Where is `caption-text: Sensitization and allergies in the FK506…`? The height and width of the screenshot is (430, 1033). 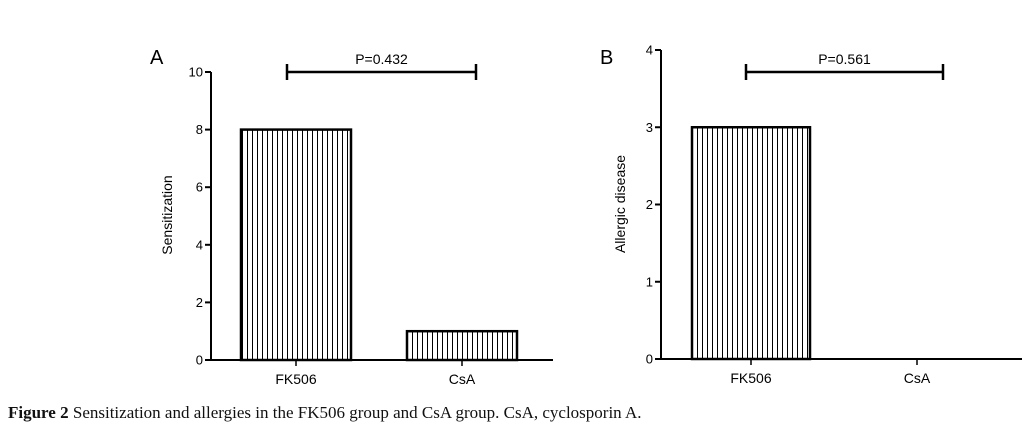
caption-text: Sensitization and allergies in the FK506… is located at coordinates (357, 412).